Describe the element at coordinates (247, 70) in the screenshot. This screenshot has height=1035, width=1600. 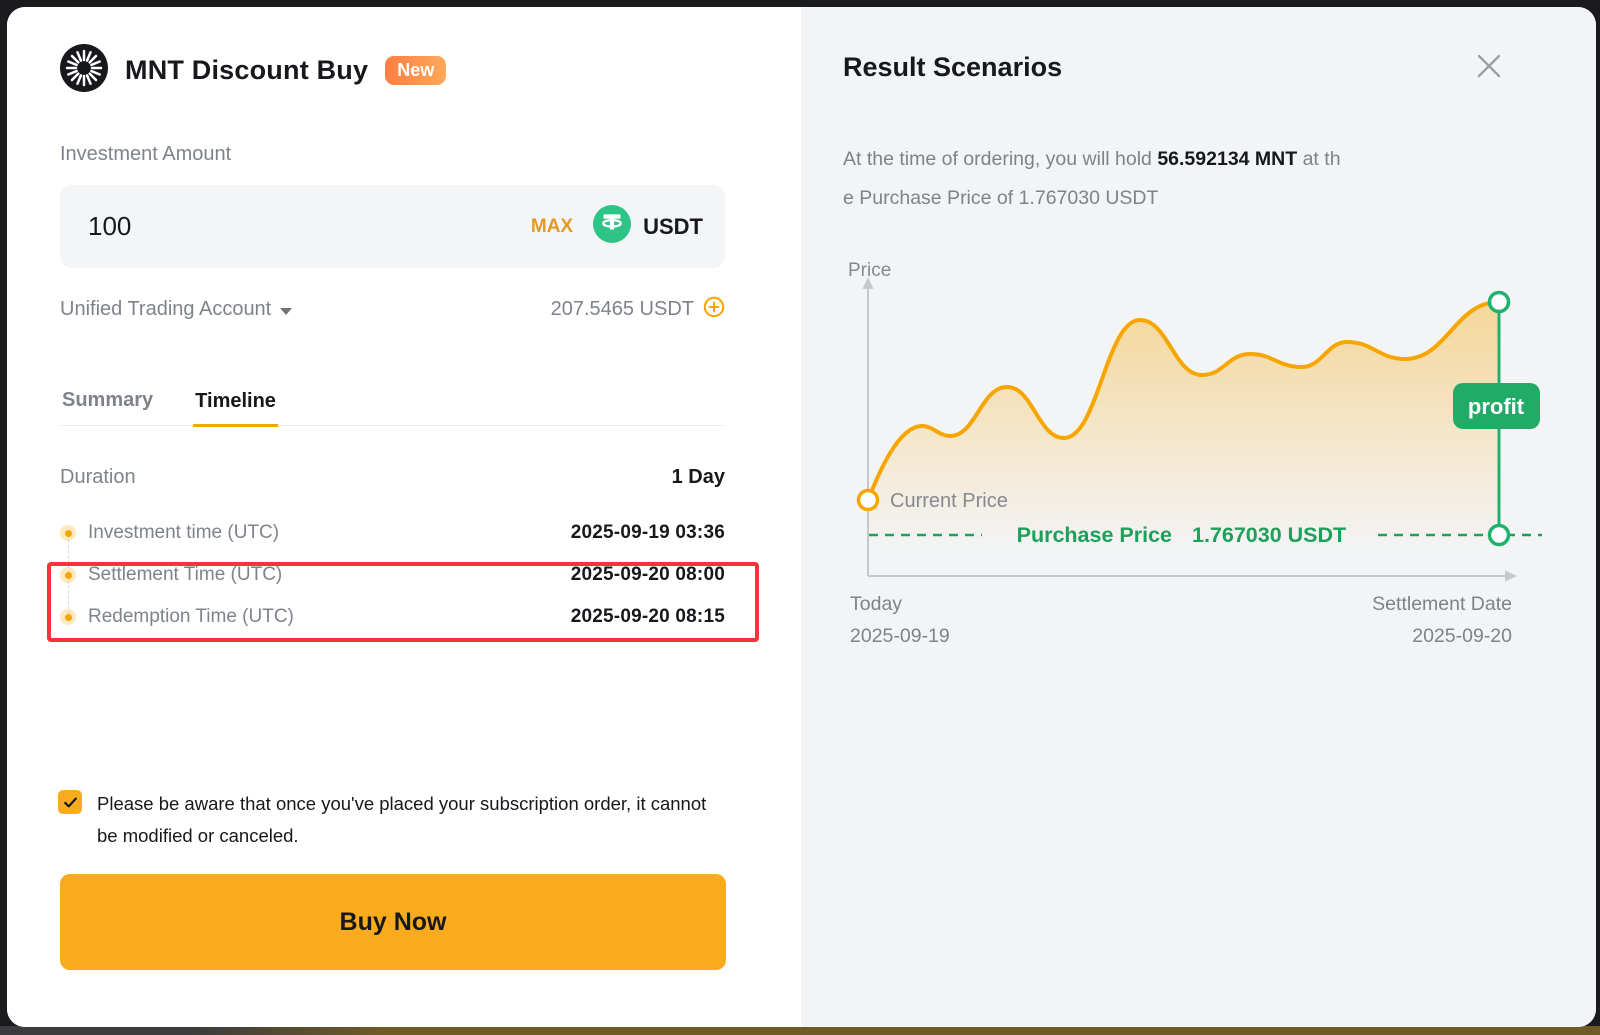
I see `page-title: MNT Discount Buy` at that location.